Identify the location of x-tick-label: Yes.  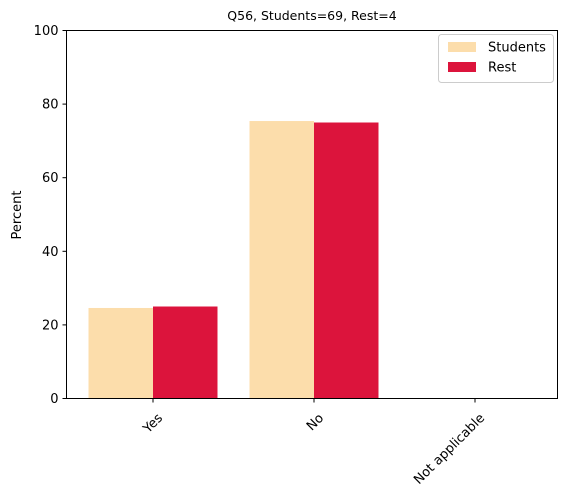
(153, 424).